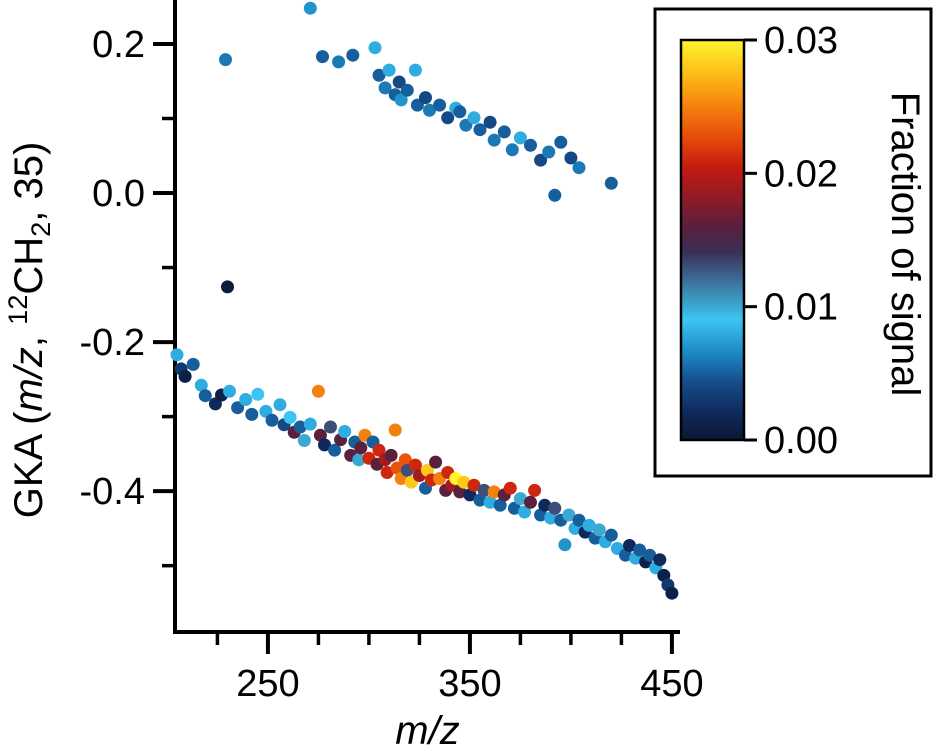 This screenshot has width=936, height=754. I want to click on y-axis-title: GKA (m/z, 12CH2, 35), so click(29, 330).